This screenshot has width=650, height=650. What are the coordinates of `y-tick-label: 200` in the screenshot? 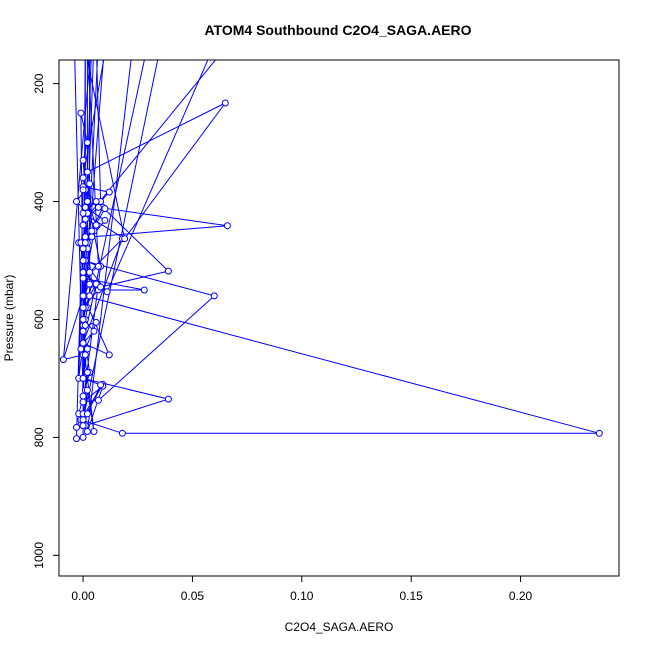 It's located at (39, 83).